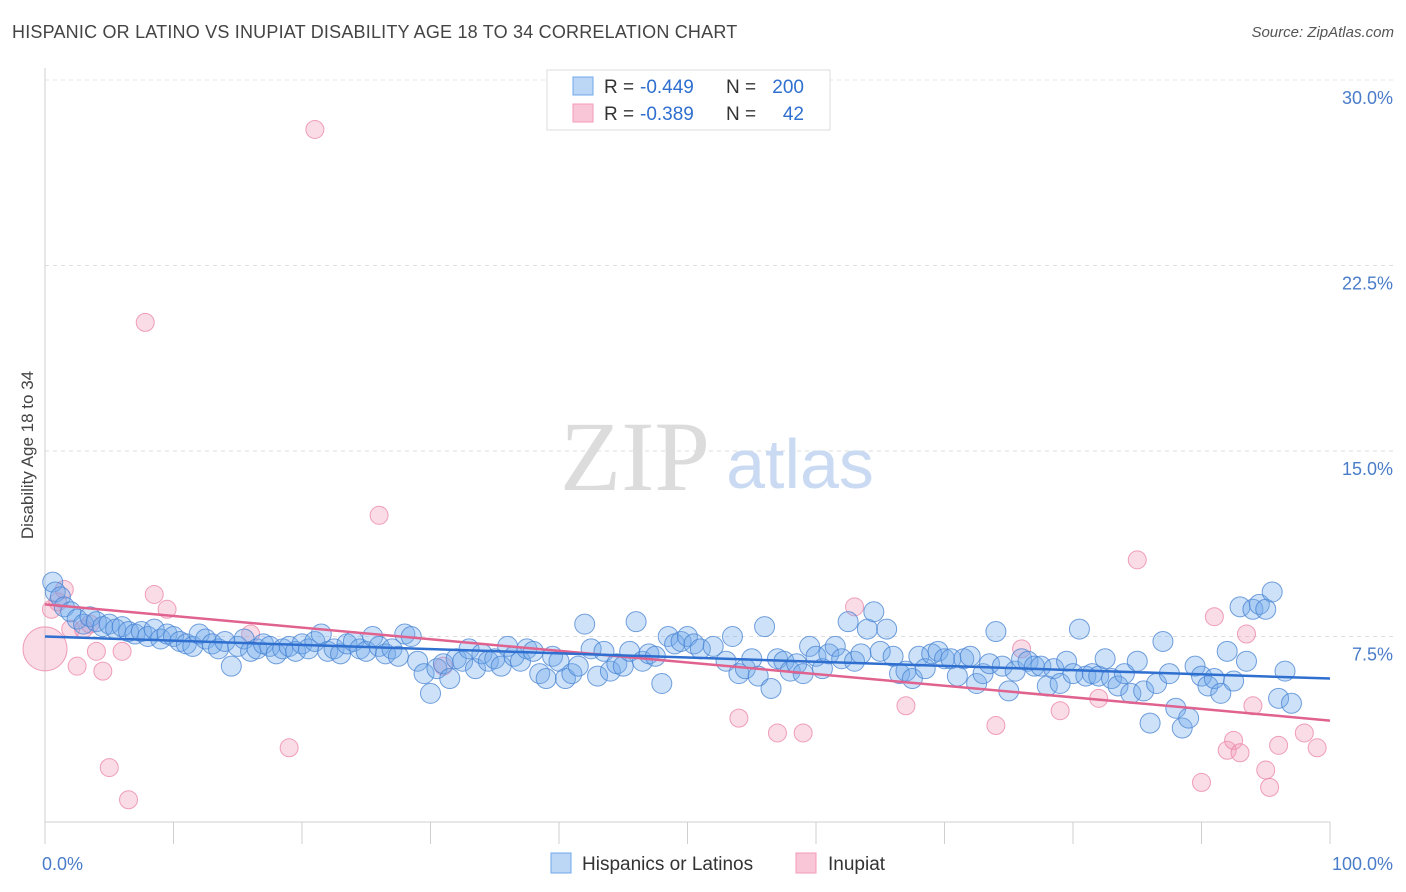 This screenshot has height=892, width=1406. What do you see at coordinates (583, 86) in the screenshot?
I see `legend-swatch-blue` at bounding box center [583, 86].